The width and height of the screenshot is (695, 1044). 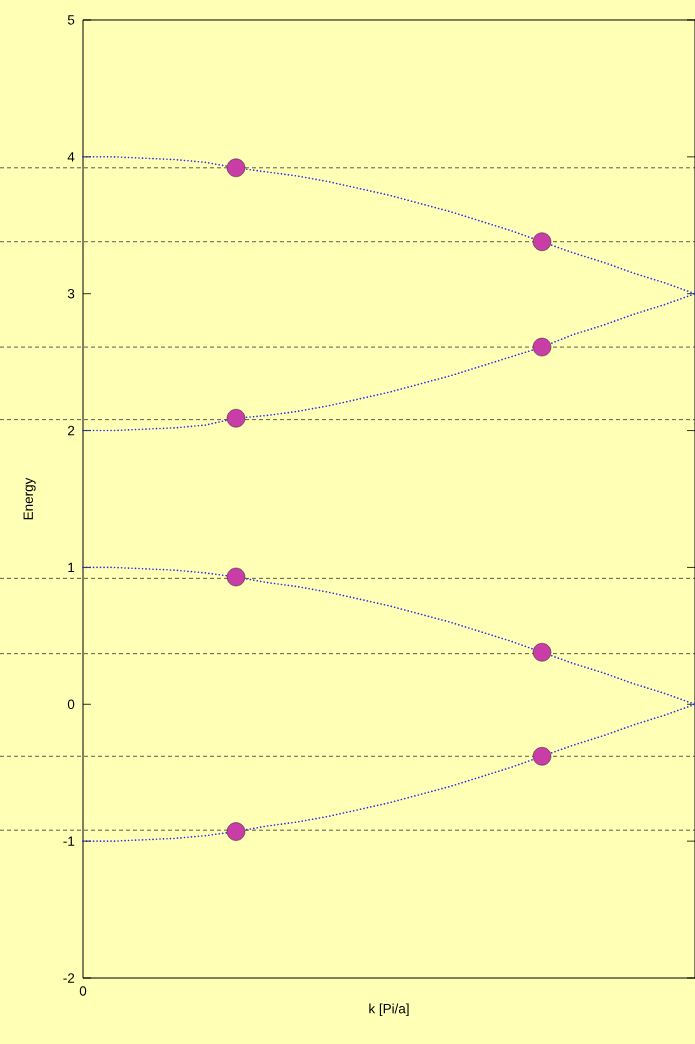 What do you see at coordinates (389, 1010) in the screenshot?
I see `x-axis-title: k [Pi/a]` at bounding box center [389, 1010].